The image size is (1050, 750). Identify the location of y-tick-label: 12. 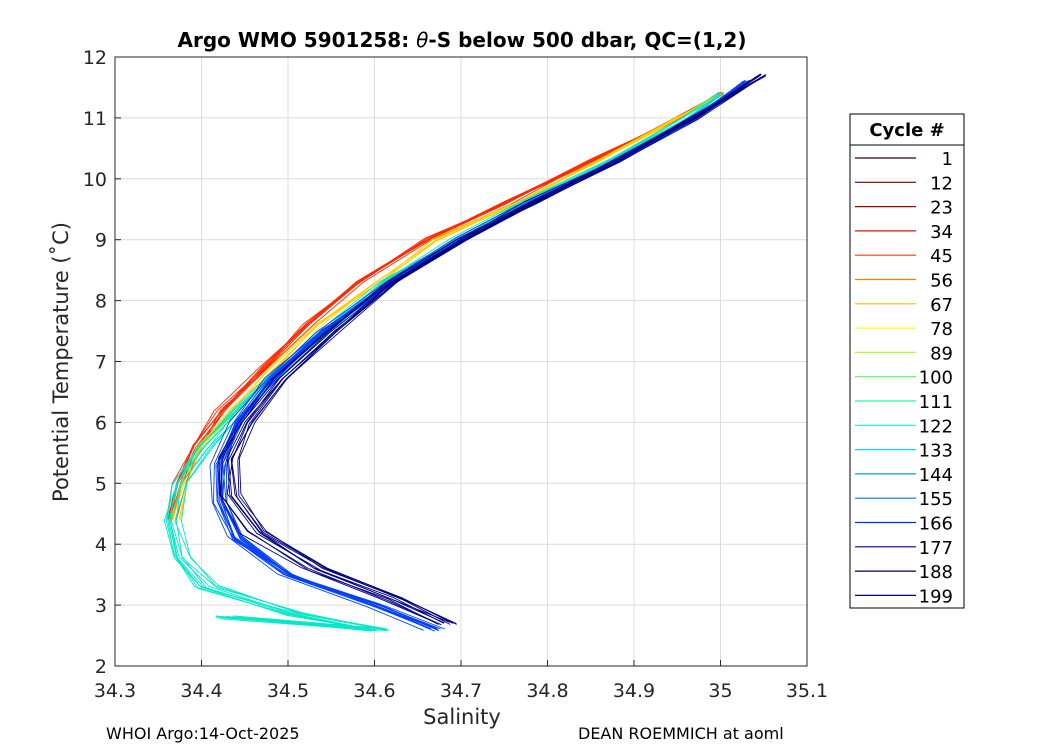
(95, 58).